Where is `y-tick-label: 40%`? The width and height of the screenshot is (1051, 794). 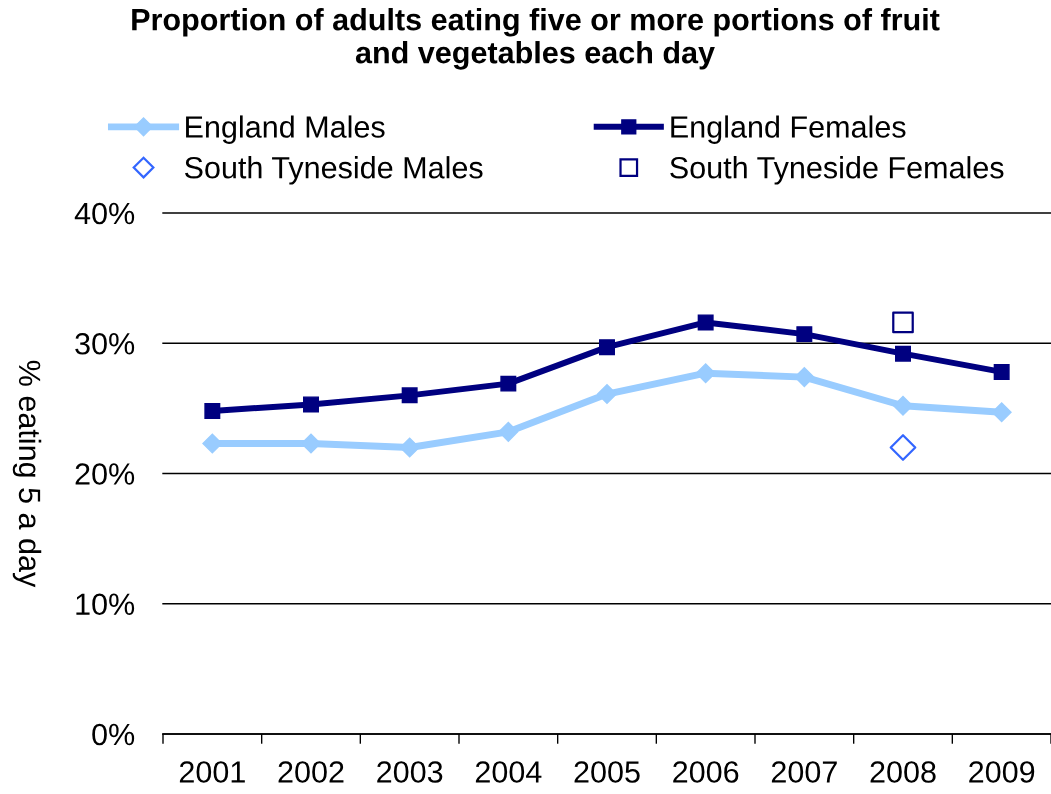 y-tick-label: 40% is located at coordinates (104, 213).